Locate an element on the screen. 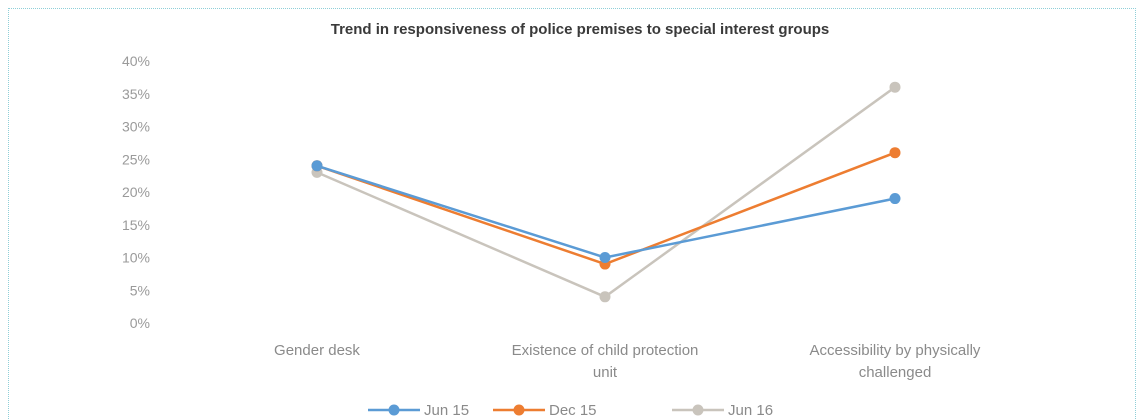 Image resolution: width=1144 pixels, height=419 pixels. y-axis-ticks: 0% 5% 10% 15% 20% 25% 30% 35% 40% is located at coordinates (136, 192).